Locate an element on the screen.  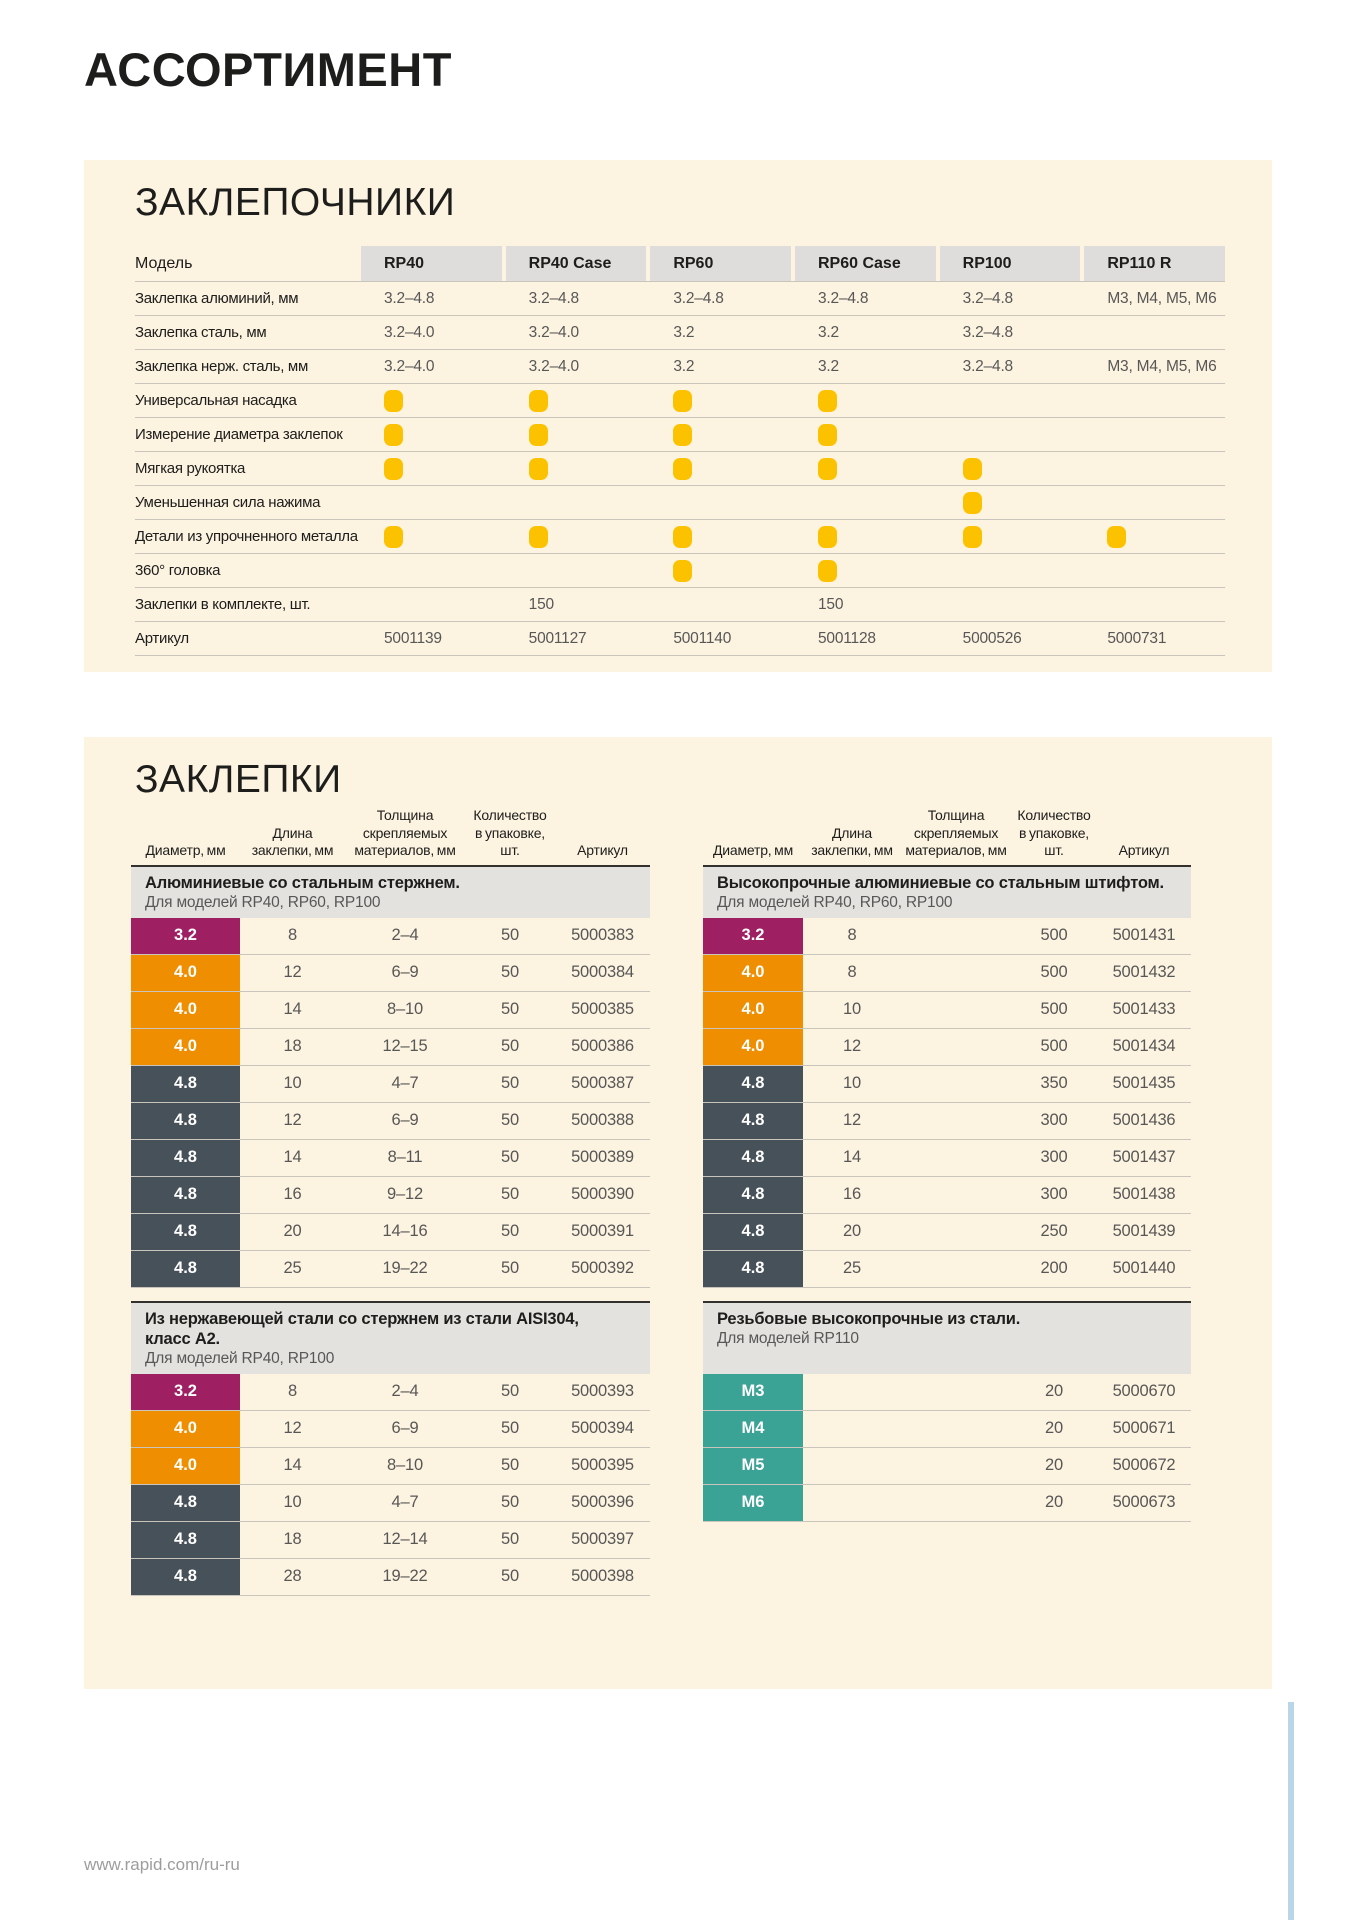
article-cell: 5001440 is located at coordinates (1144, 1268).